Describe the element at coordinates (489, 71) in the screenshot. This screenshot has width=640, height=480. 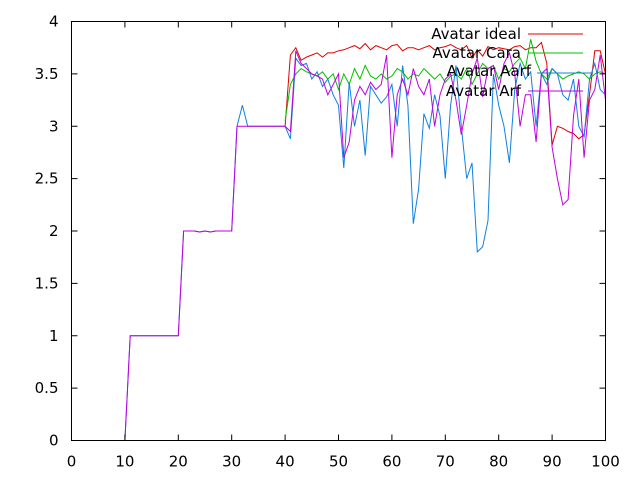
I see `legend-label: Avatar Aarf` at that location.